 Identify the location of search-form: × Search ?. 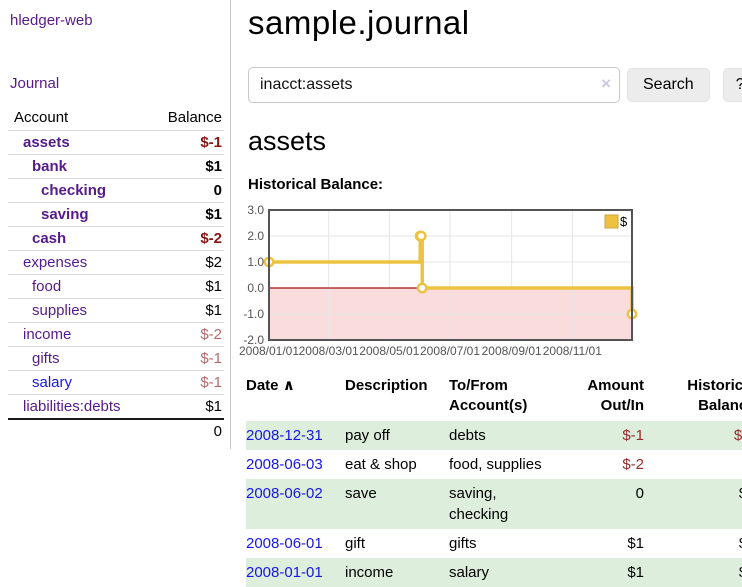
(495, 85).